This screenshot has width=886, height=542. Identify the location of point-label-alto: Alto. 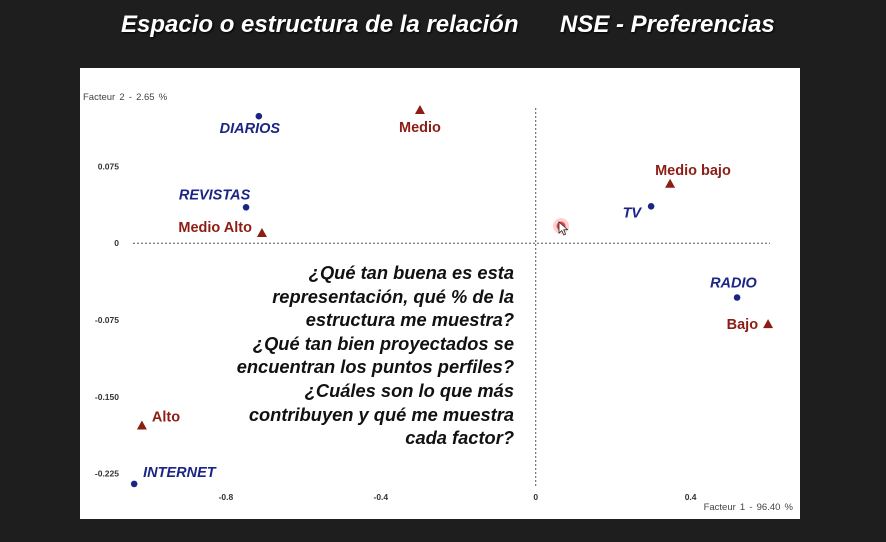
(166, 418).